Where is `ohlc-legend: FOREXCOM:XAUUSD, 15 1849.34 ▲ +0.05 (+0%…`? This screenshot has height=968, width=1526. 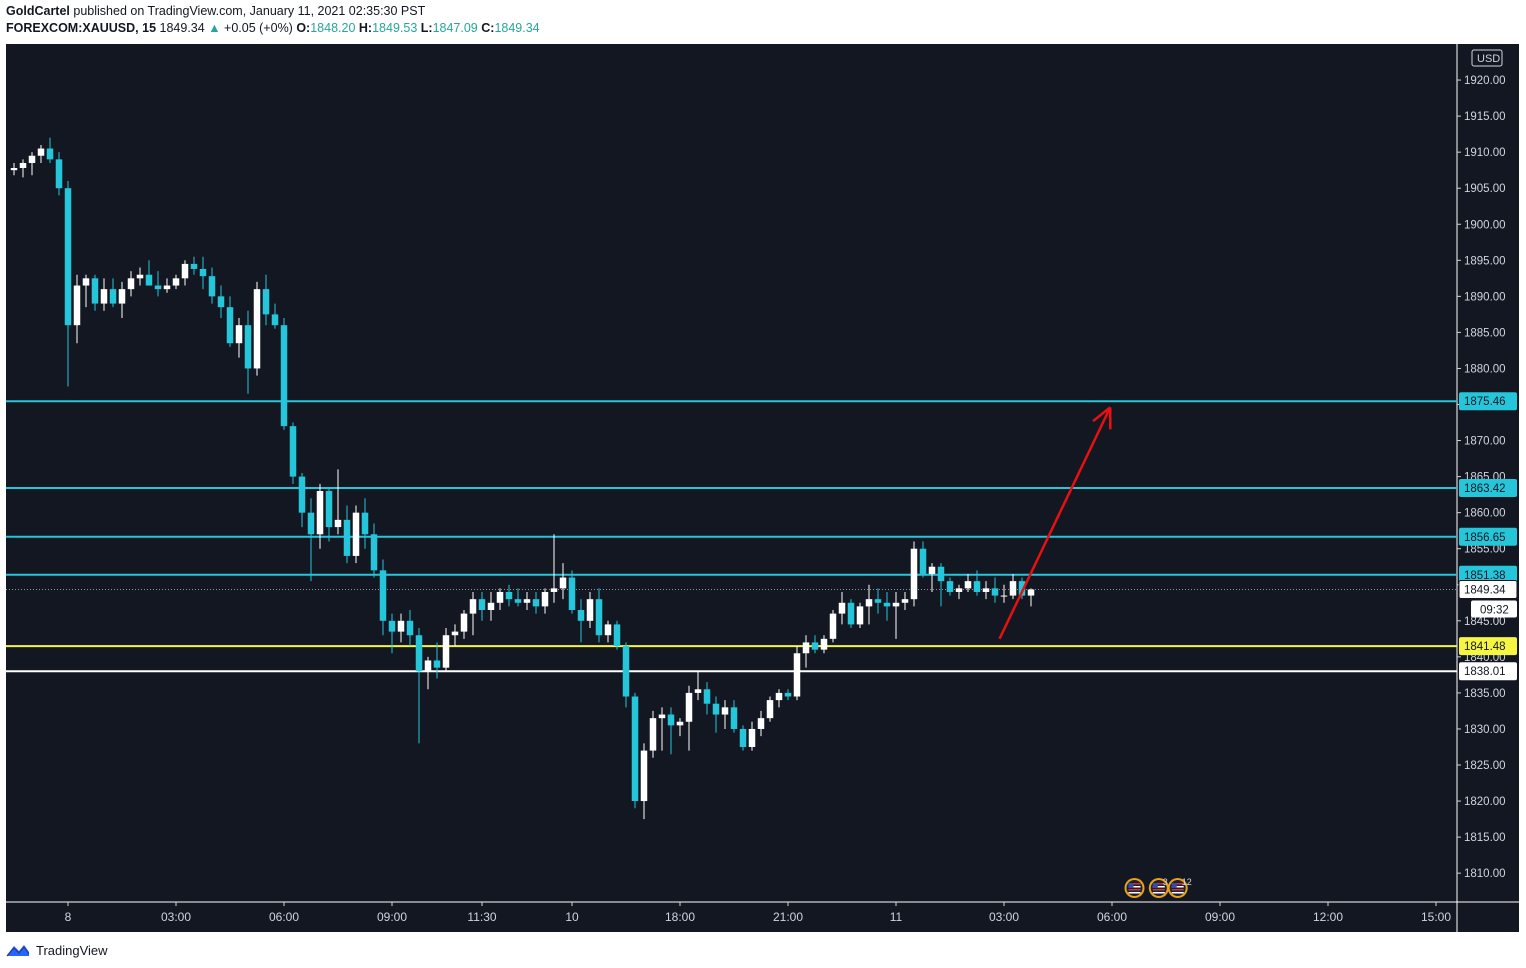 ohlc-legend: FOREXCOM:XAUUSD, 15 1849.34 ▲ +0.05 (+0%… is located at coordinates (273, 30).